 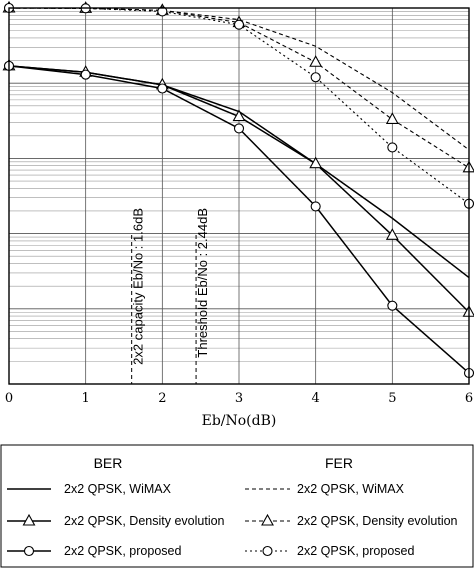 What do you see at coordinates (469, 398) in the screenshot?
I see `x-tick-label: 6` at bounding box center [469, 398].